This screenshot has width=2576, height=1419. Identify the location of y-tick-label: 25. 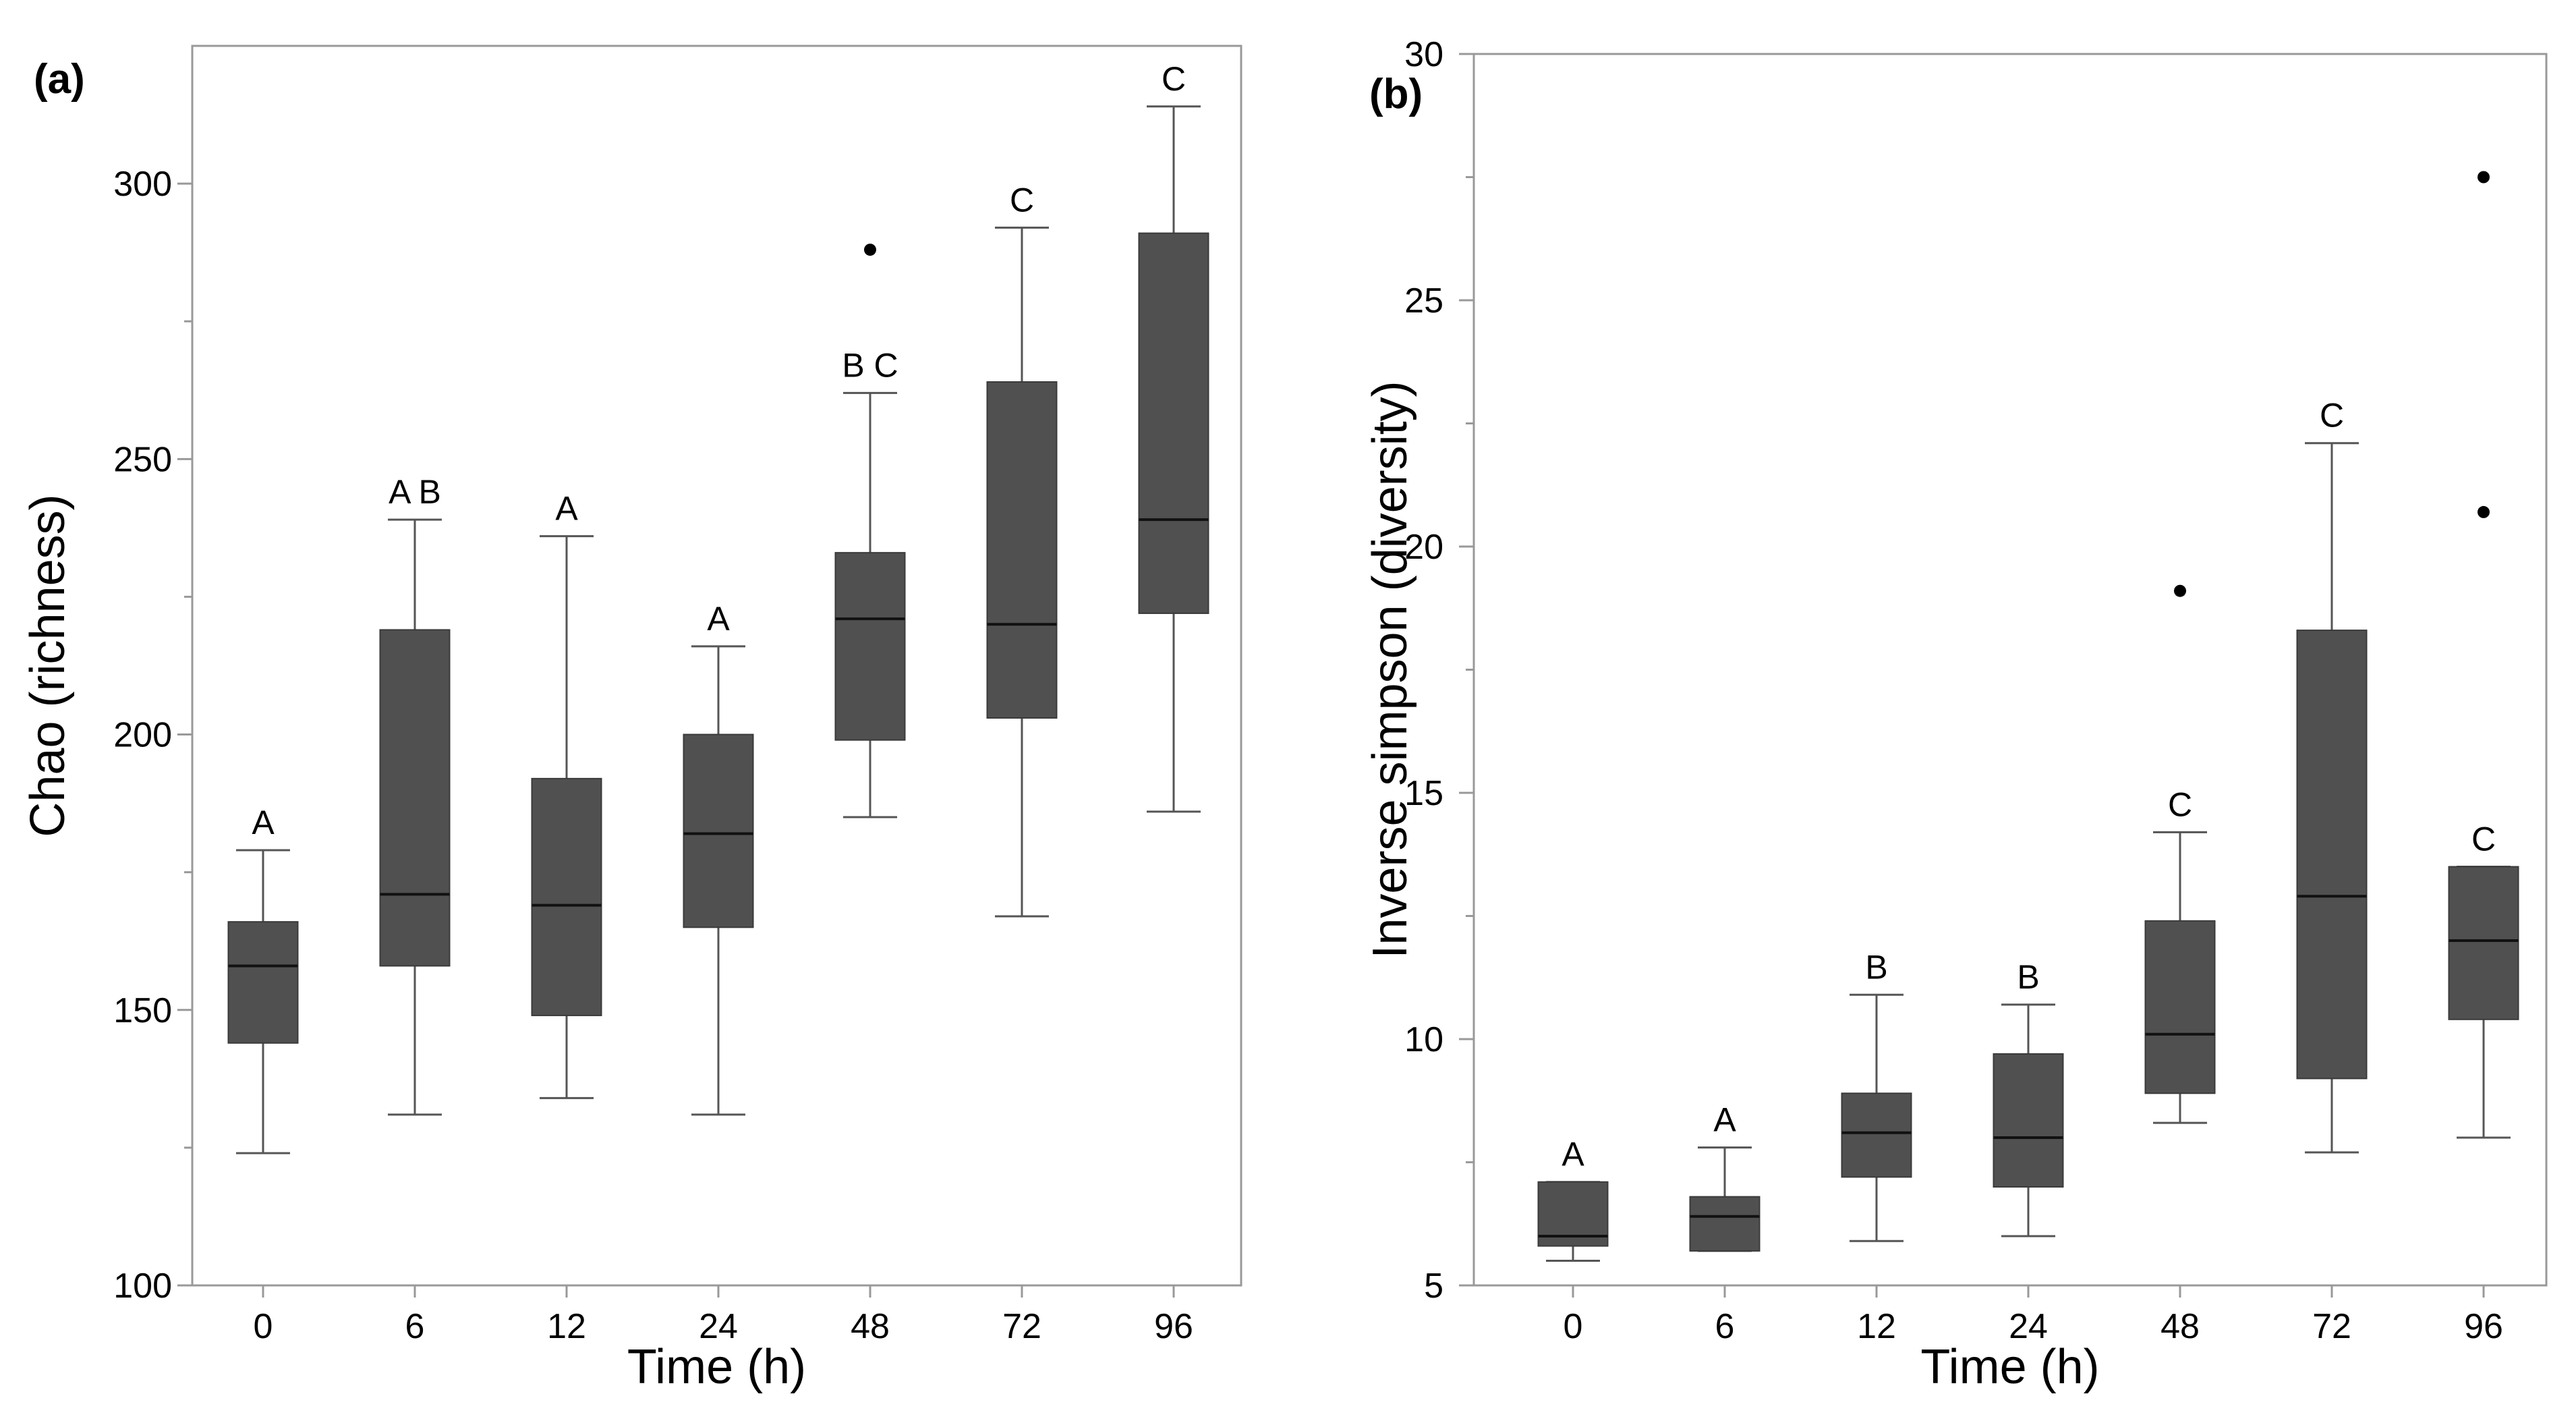
(1423, 301).